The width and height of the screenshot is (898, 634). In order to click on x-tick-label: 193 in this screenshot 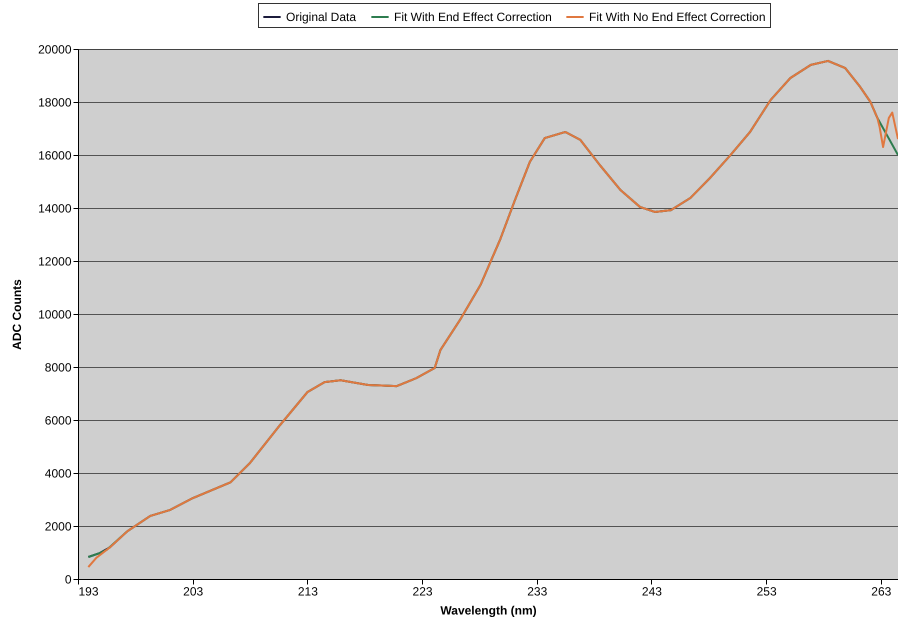, I will do `click(88, 591)`.